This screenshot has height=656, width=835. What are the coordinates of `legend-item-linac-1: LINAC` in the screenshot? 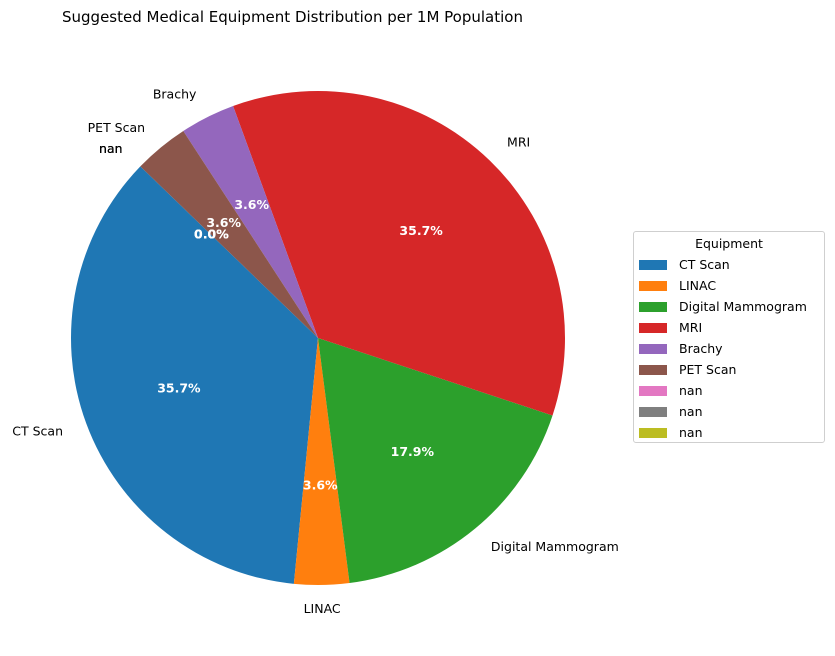 It's located at (729, 285).